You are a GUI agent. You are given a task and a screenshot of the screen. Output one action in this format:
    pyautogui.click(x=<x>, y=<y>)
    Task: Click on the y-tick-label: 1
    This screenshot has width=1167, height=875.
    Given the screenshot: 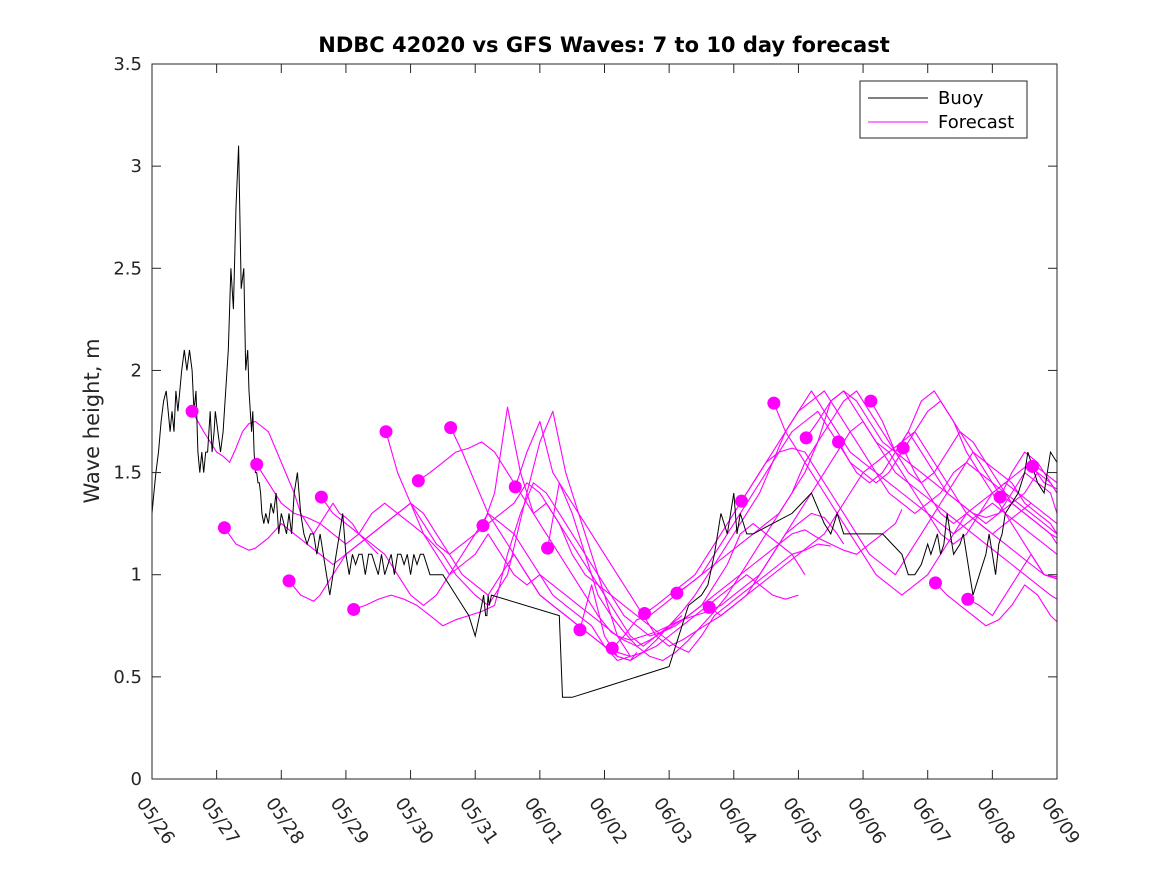 What is the action you would take?
    pyautogui.click(x=136, y=575)
    